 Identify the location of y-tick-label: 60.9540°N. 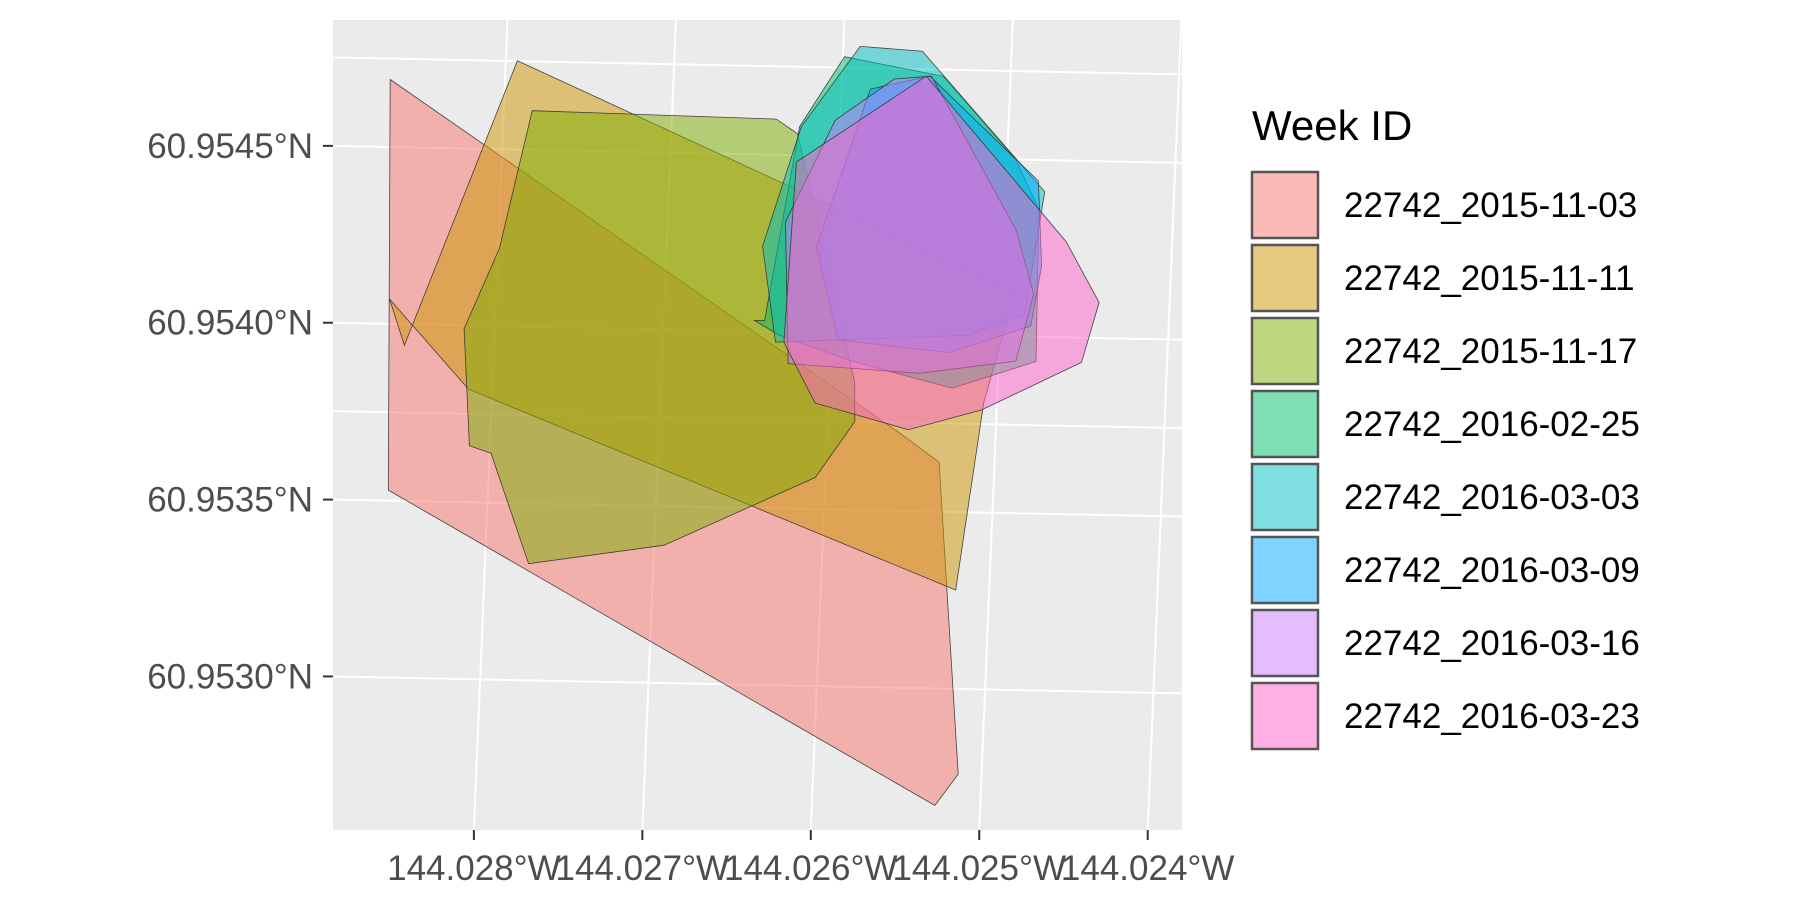
(230, 323).